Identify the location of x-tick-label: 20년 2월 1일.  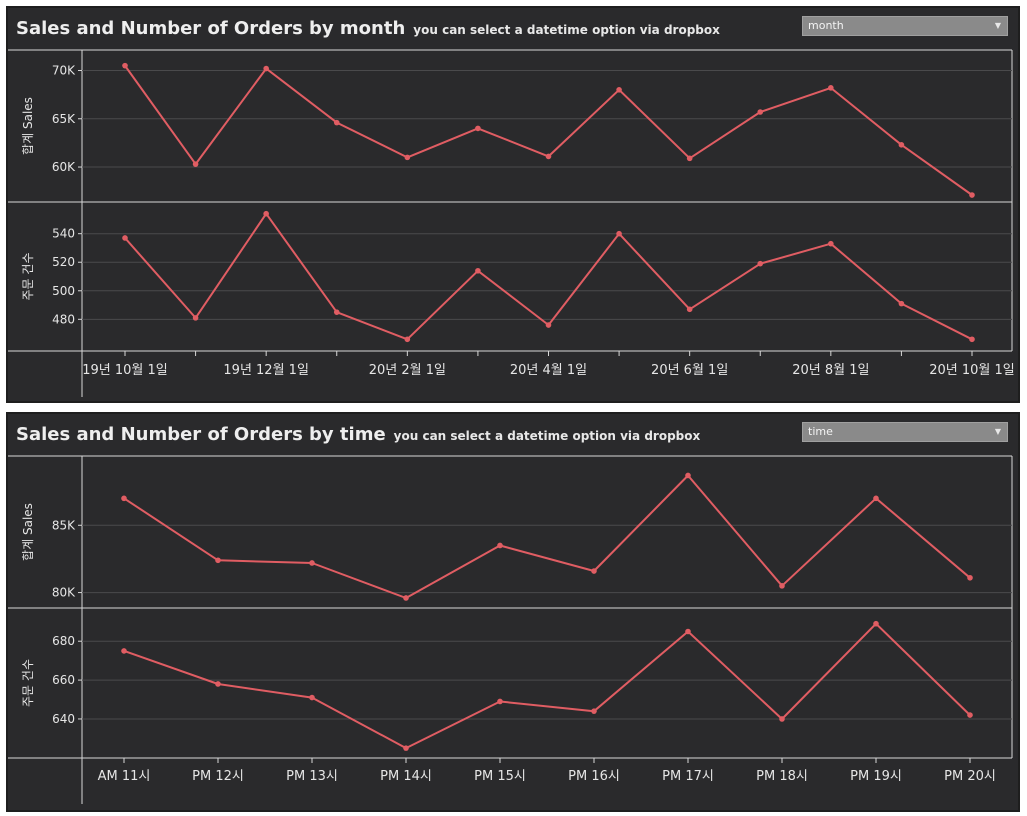
(407, 370).